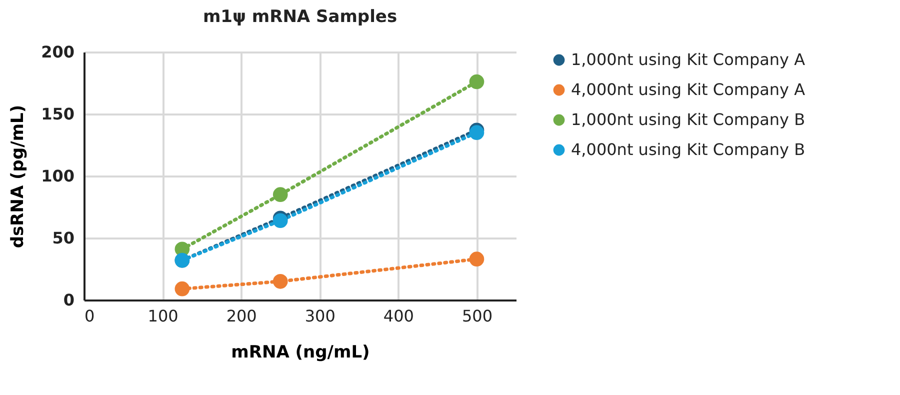 The image size is (900, 395). Describe the element at coordinates (320, 316) in the screenshot. I see `x-tick-label: 300` at that location.